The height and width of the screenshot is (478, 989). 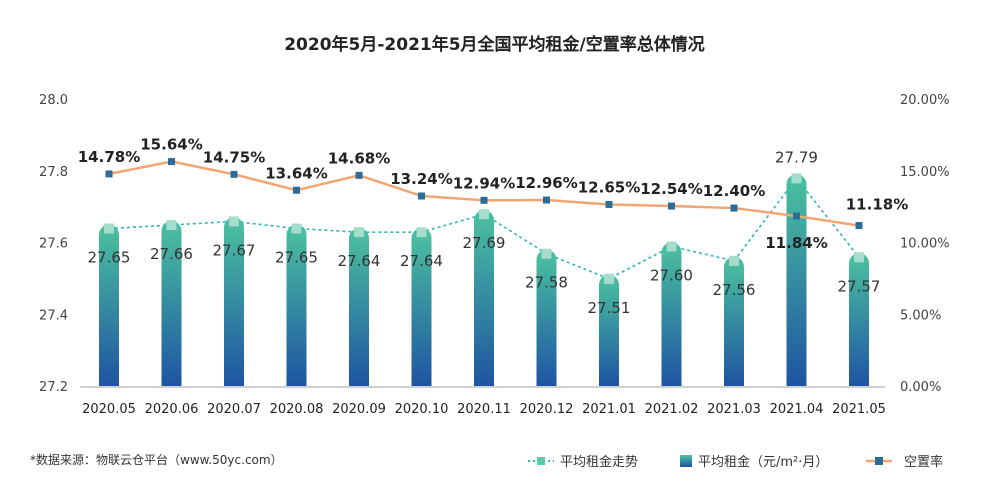 What do you see at coordinates (609, 308) in the screenshot?
I see `bar-value-label: 27.51` at bounding box center [609, 308].